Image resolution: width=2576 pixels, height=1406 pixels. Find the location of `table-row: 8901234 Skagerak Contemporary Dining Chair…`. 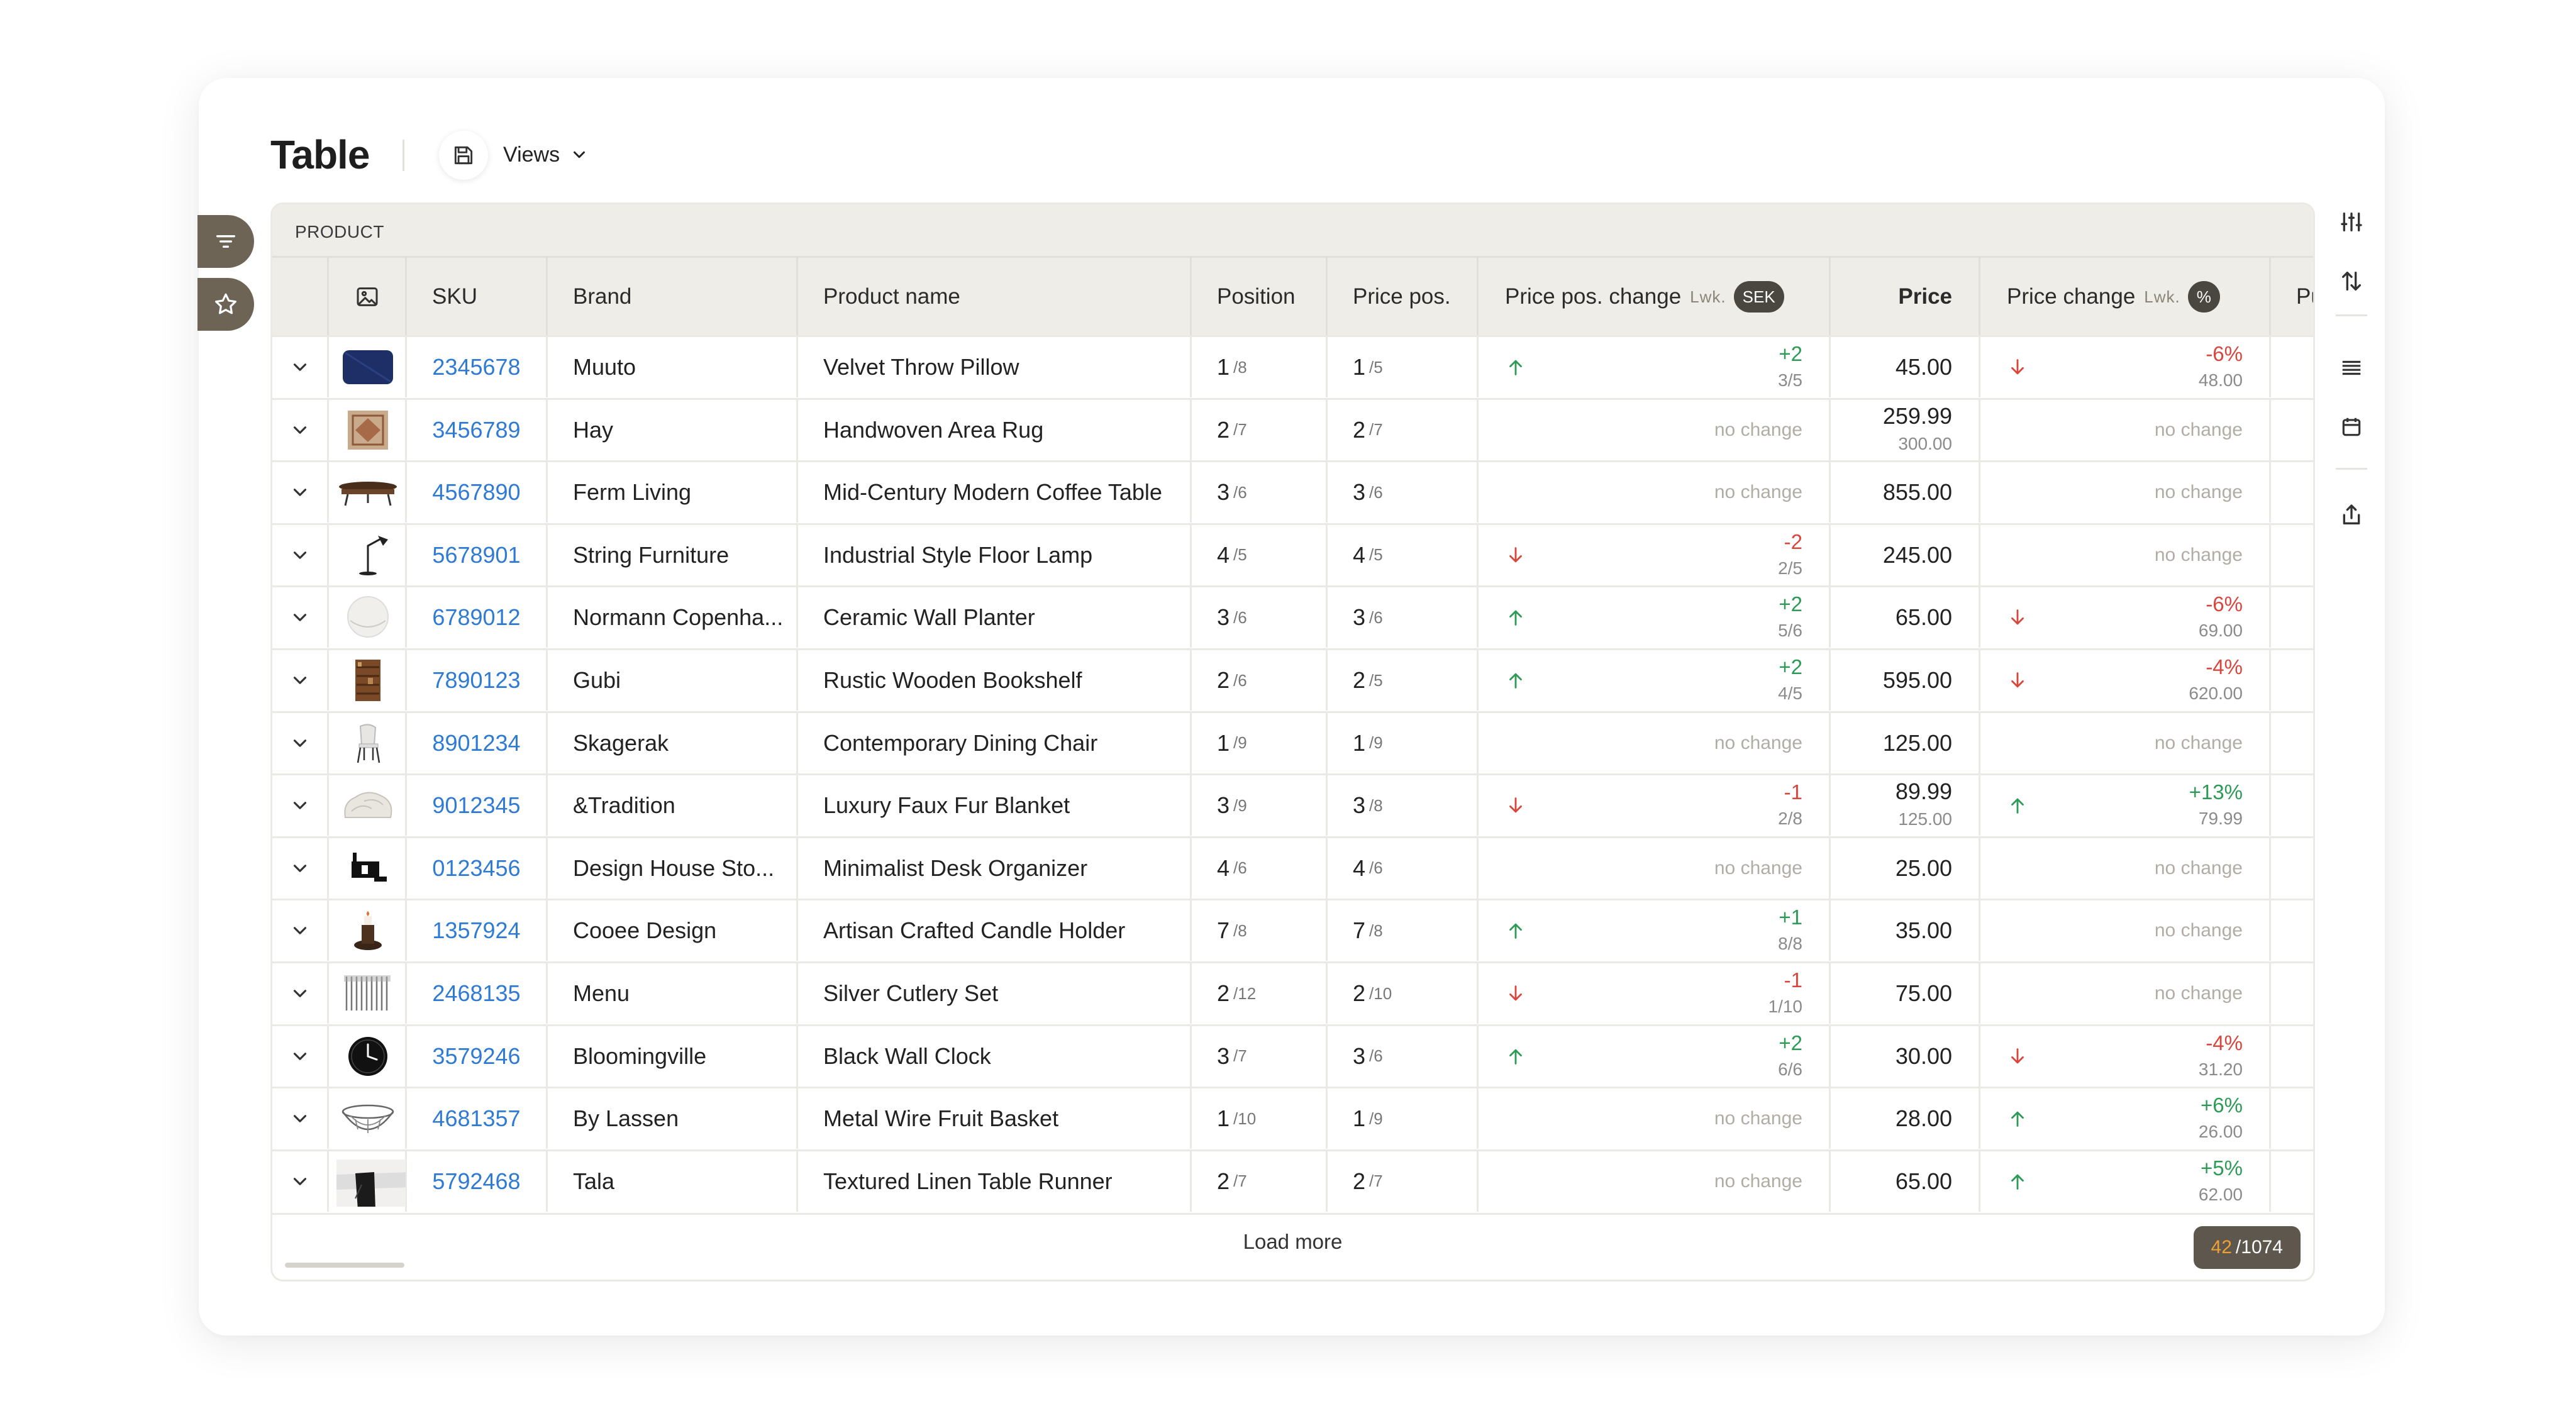

table-row: 8901234 Skagerak Contemporary Dining Chair… is located at coordinates (1292, 742).